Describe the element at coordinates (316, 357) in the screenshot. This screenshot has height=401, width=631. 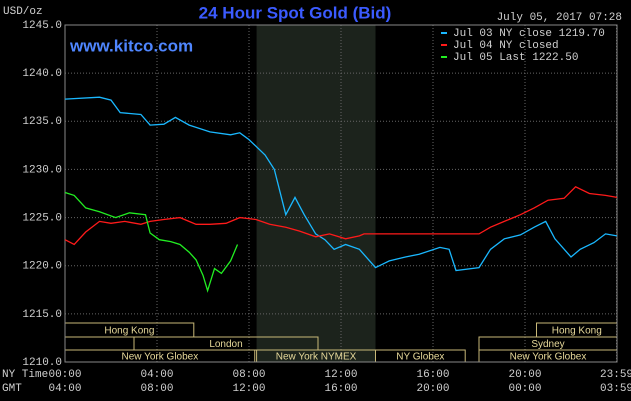
I see `session-label: New York NYMEX` at that location.